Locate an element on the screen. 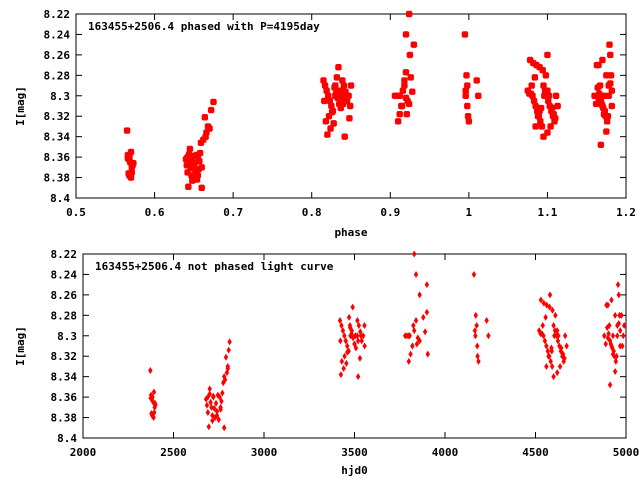  y-tick-label: 8.36 is located at coordinates (64, 397).